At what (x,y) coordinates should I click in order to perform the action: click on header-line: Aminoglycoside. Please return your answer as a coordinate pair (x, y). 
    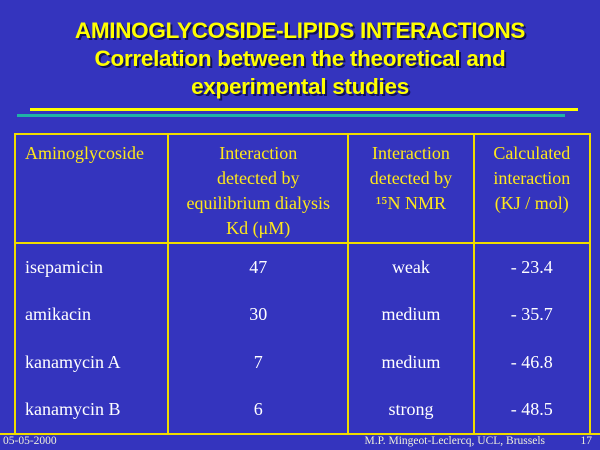
    Looking at the image, I should click on (84, 153).